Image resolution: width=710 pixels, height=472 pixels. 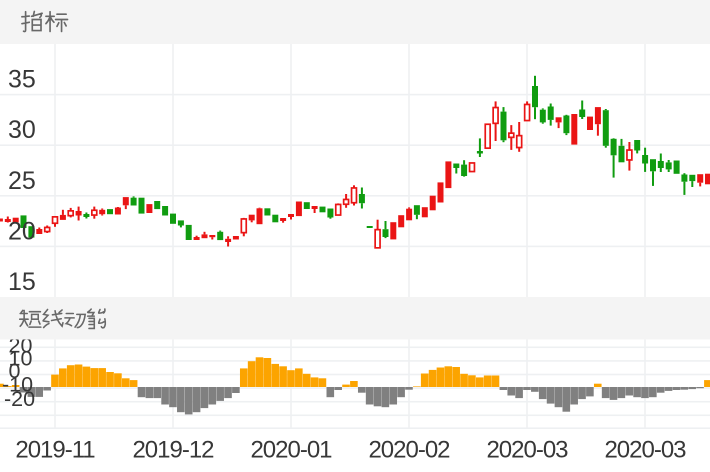 I want to click on svg-text: 2019-11, so click(x=55, y=449).